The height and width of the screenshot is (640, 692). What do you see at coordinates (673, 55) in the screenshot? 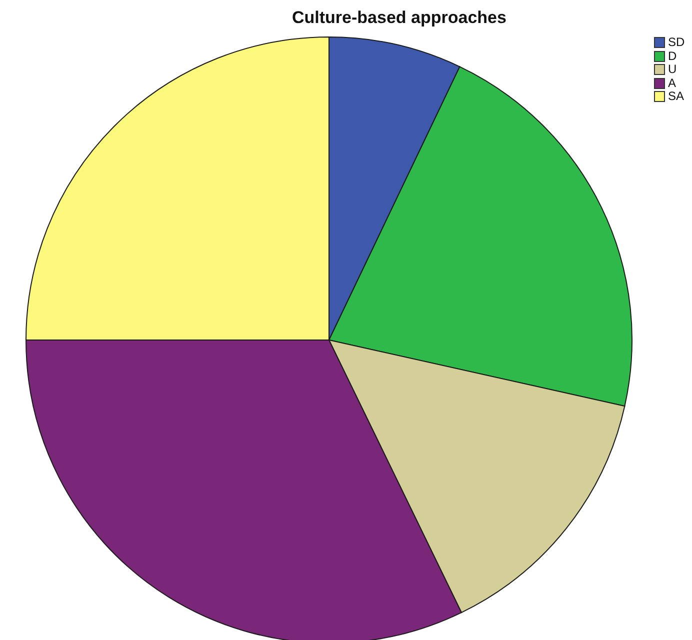
I see `legend-label: D` at bounding box center [673, 55].